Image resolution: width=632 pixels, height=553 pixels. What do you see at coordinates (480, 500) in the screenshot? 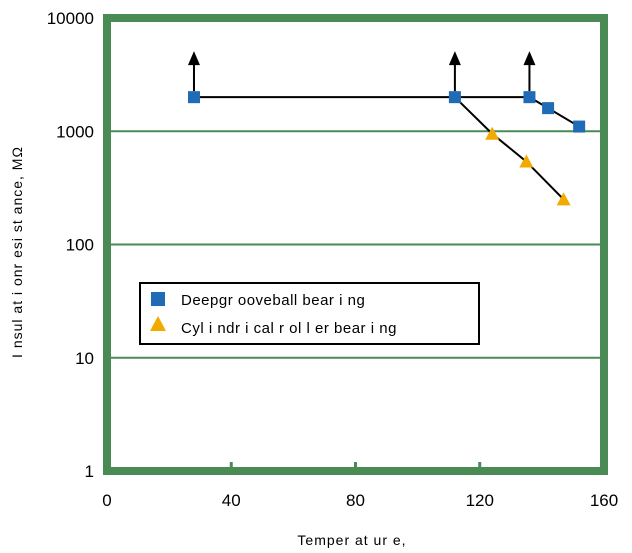
I see `x-tick-label: 120` at bounding box center [480, 500].